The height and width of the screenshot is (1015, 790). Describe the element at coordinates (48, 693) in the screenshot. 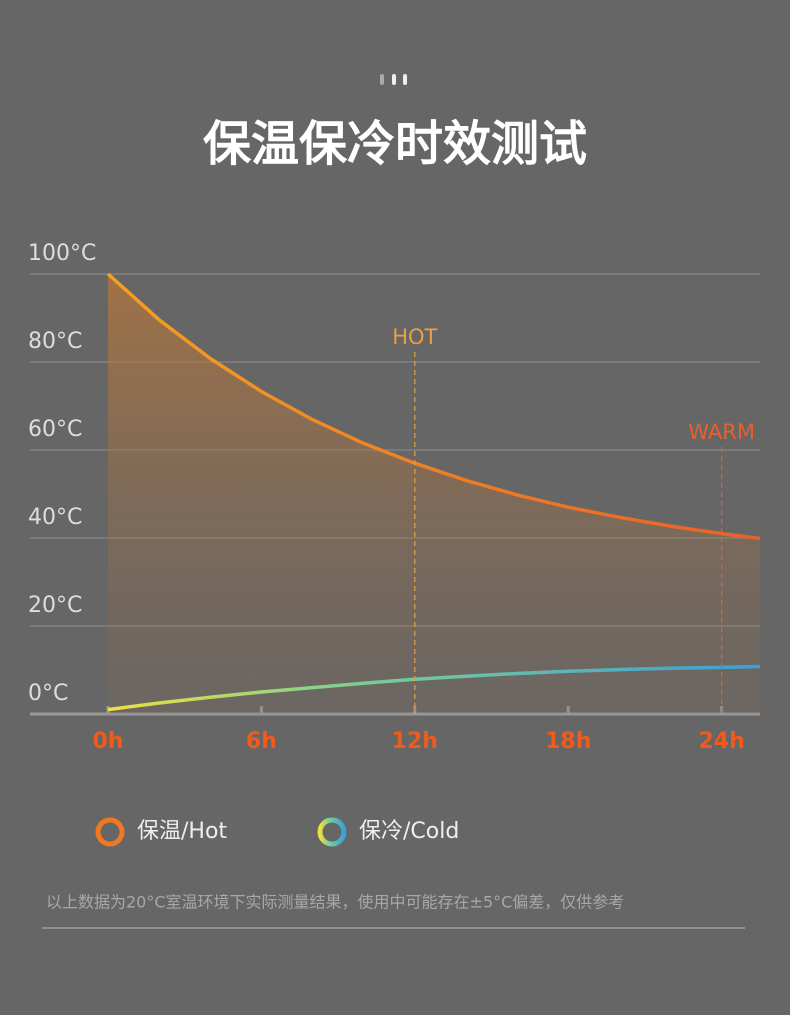

I see `y-tick-label: 0°C` at that location.